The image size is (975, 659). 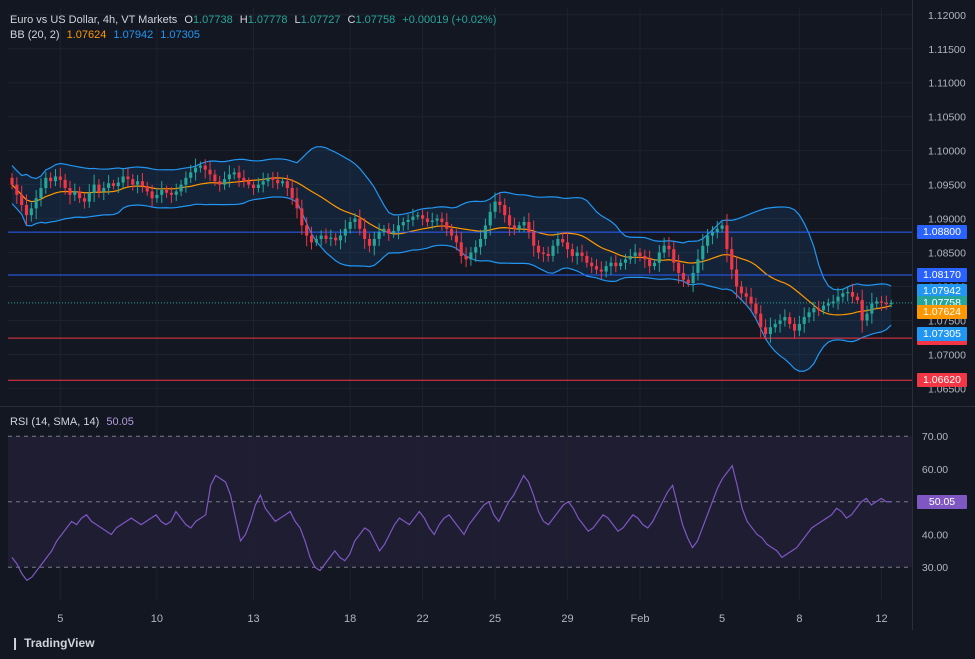 I want to click on price-axis-tick: 1.09500, so click(x=947, y=186).